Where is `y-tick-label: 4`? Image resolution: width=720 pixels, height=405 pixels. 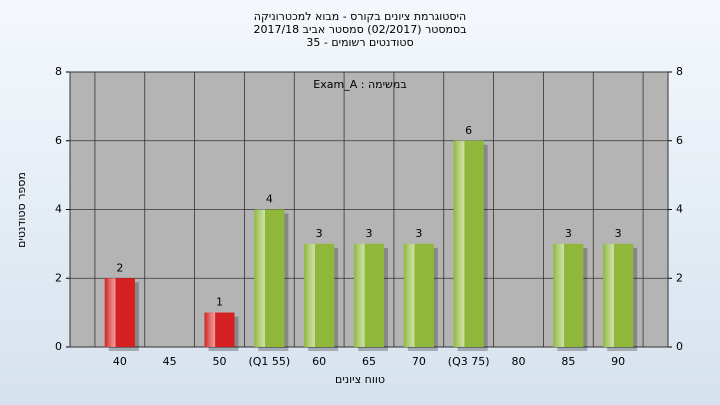 y-tick-label: 4 is located at coordinates (58, 209).